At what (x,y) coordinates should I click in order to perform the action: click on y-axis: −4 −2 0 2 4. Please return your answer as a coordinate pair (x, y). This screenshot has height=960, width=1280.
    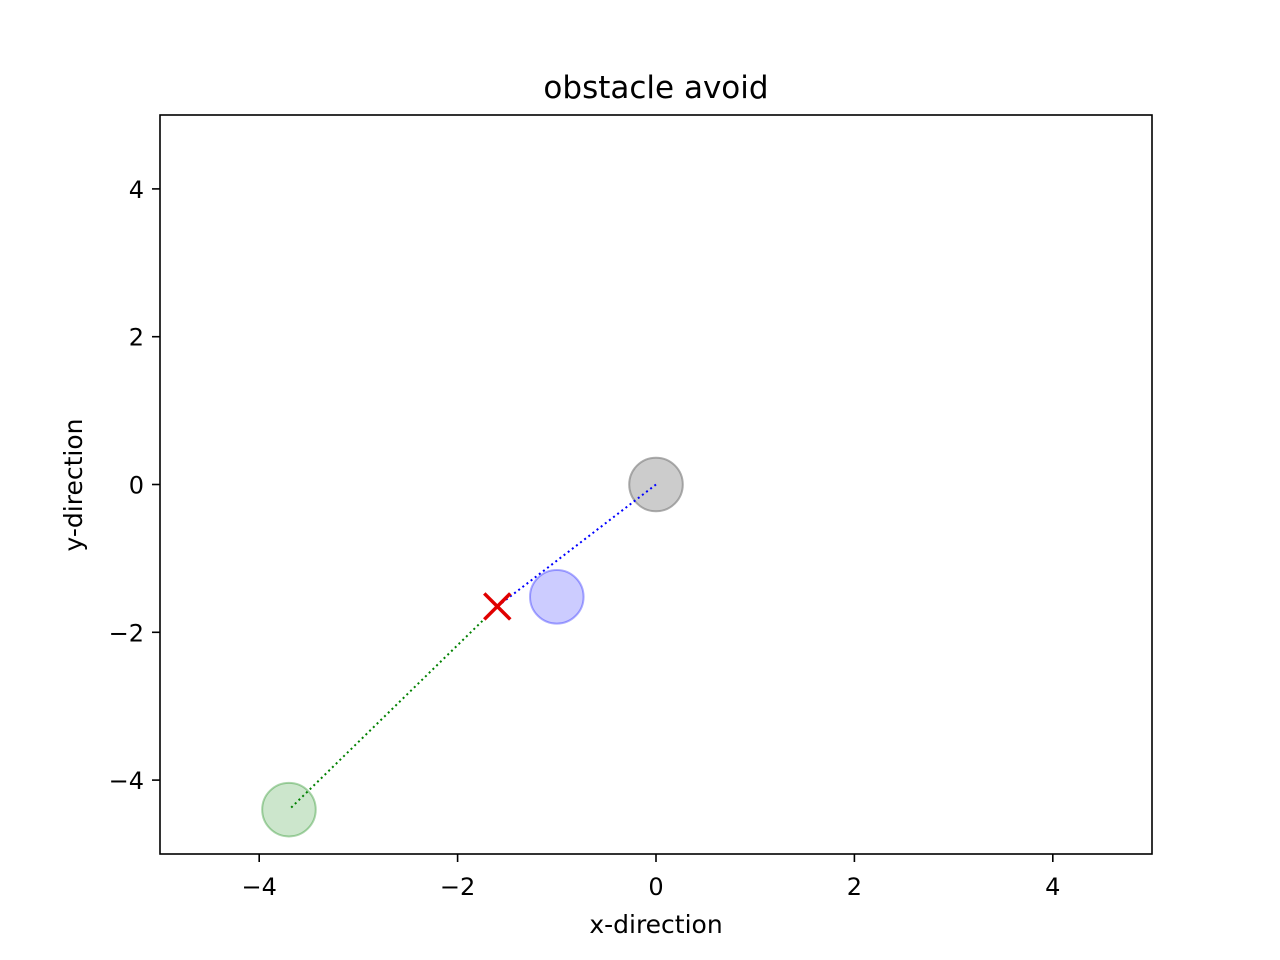
    Looking at the image, I should click on (134, 485).